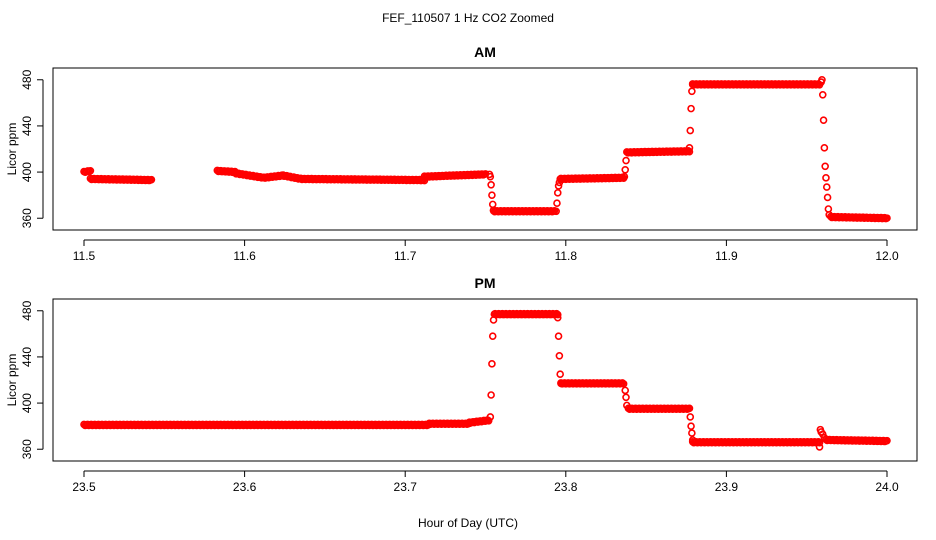 The width and height of the screenshot is (936, 540). What do you see at coordinates (566, 256) in the screenshot?
I see `x-tick-label-am: 11.8` at bounding box center [566, 256].